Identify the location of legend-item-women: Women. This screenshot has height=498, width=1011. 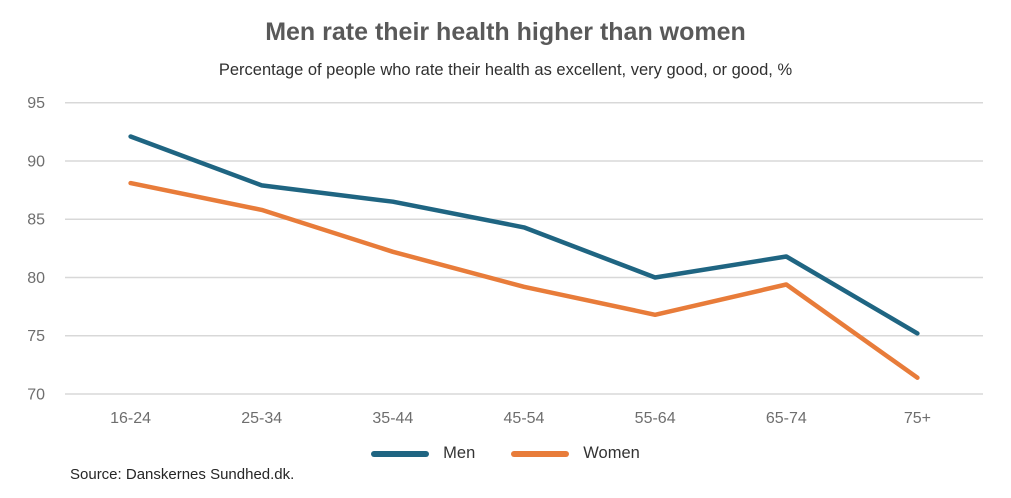
(575, 453).